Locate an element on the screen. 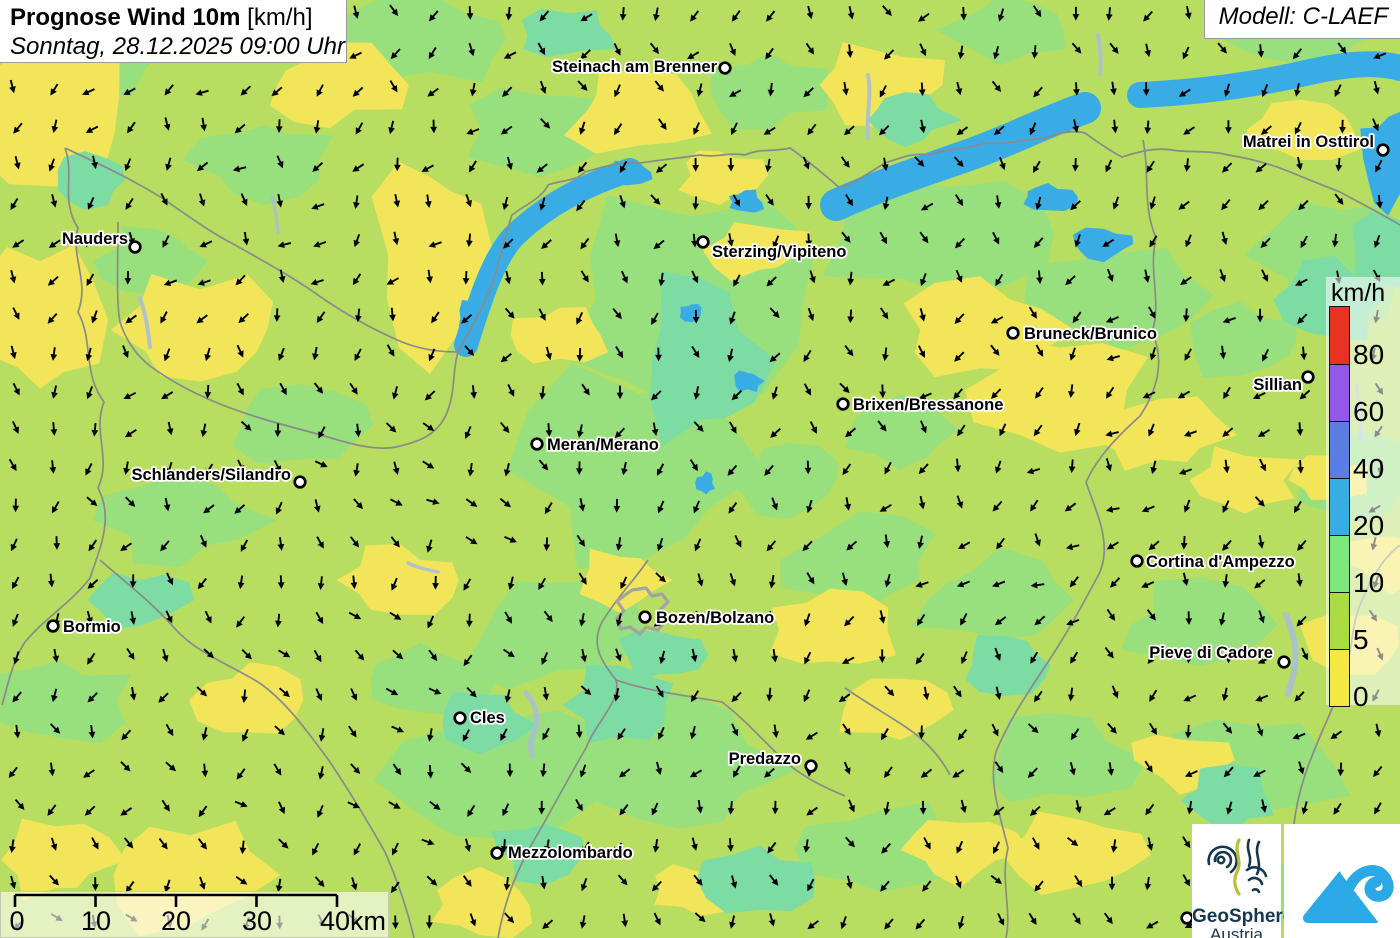 The image size is (1400, 938). geosphere-logo-icon is located at coordinates (1236, 867).